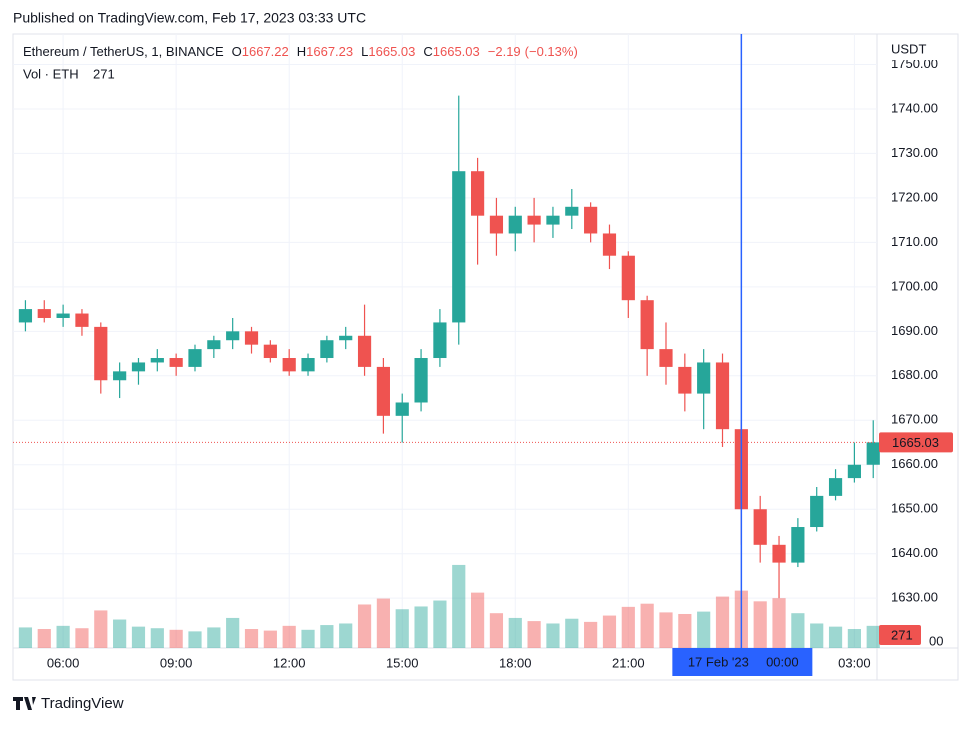 This screenshot has height=730, width=972. What do you see at coordinates (916, 442) in the screenshot?
I see `last-price-box` at bounding box center [916, 442].